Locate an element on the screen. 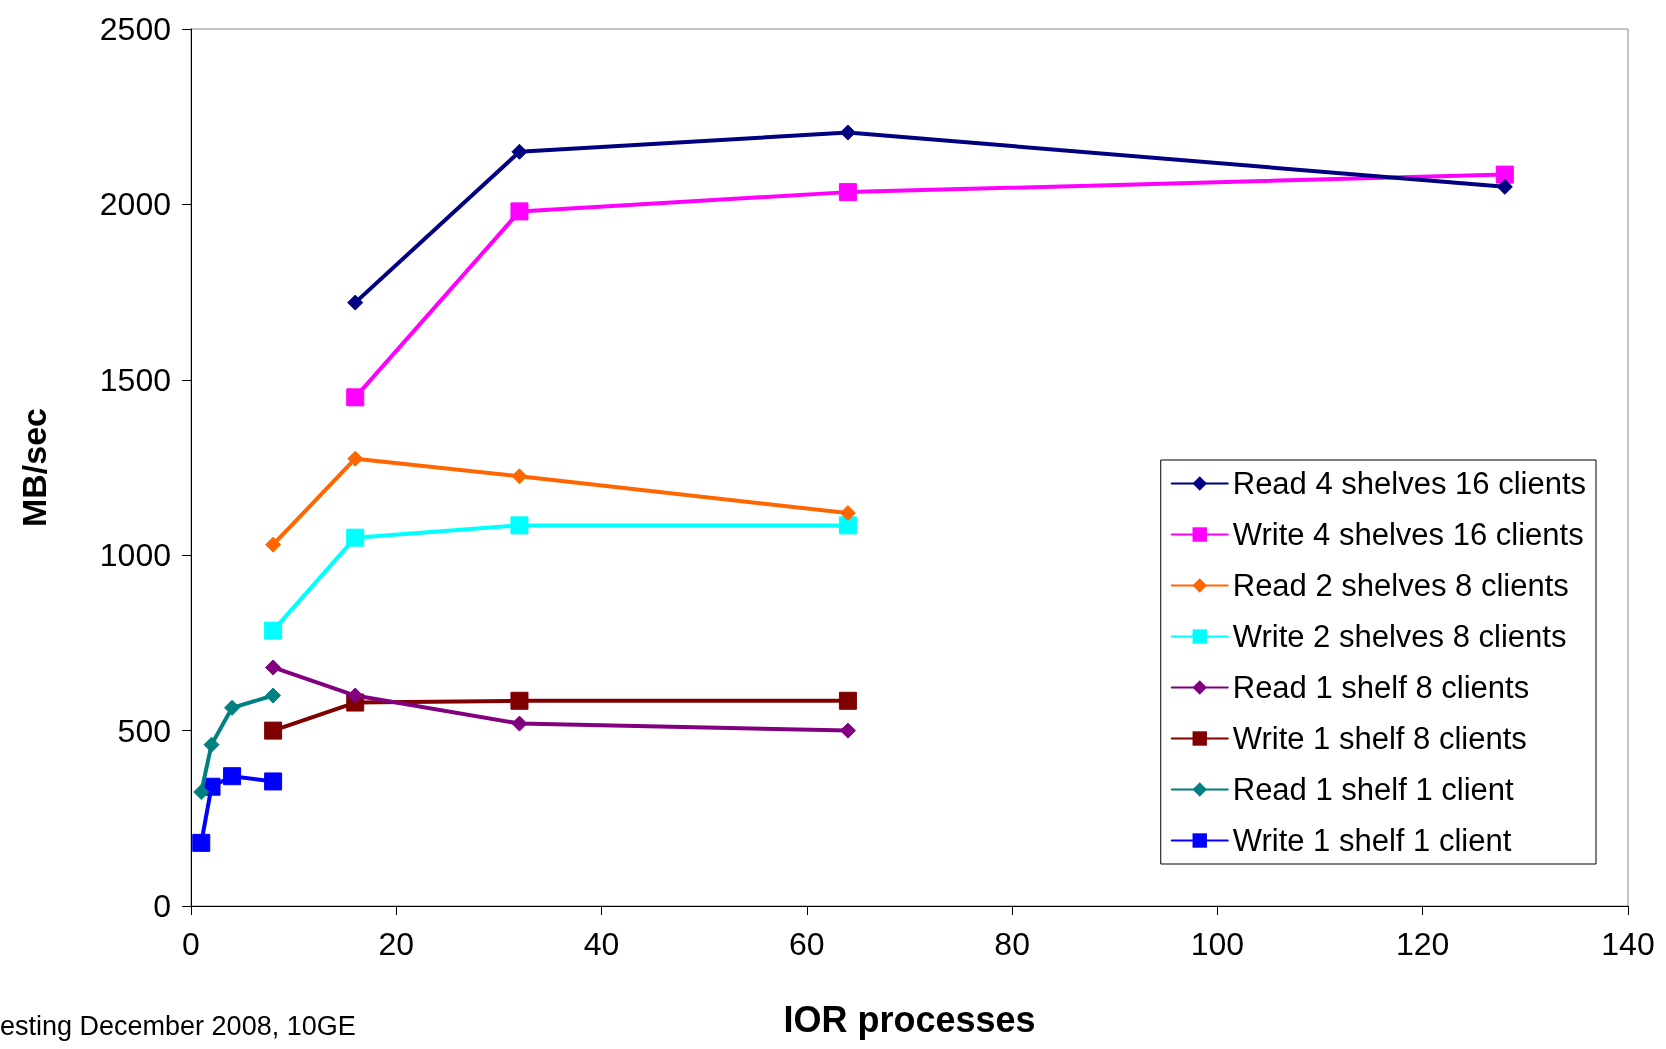 Image resolution: width=1666 pixels, height=1049 pixels. x-axis-title: IOR processes is located at coordinates (909, 1019).